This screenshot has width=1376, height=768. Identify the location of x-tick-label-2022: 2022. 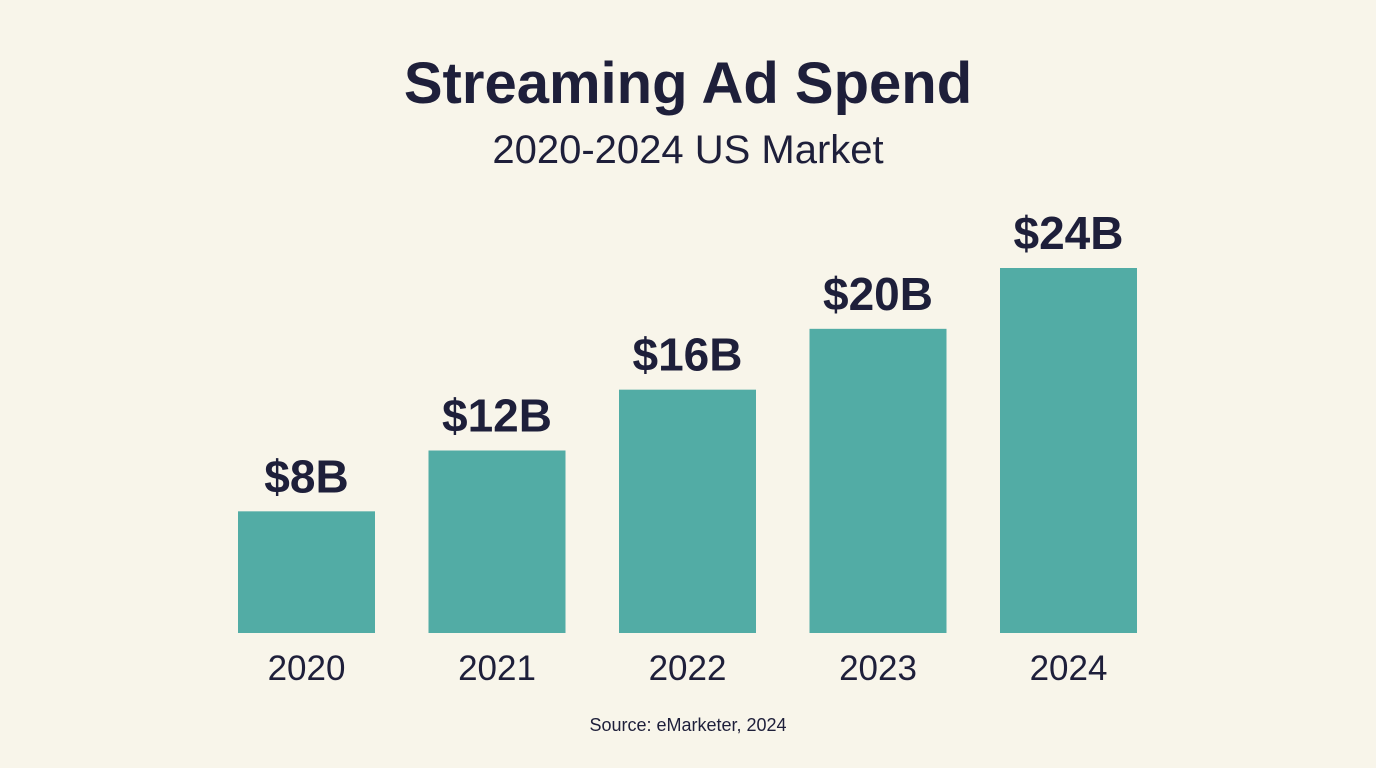
(688, 668).